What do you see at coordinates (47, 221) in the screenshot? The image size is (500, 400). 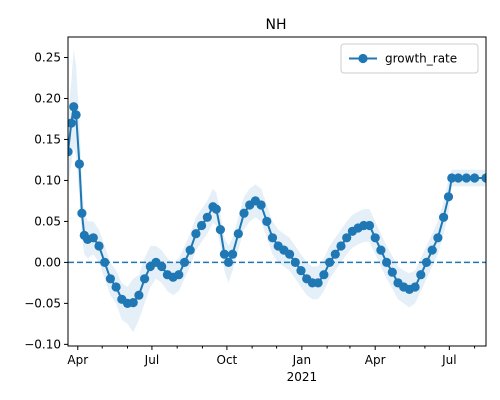 I see `y-tick-label: 0.05` at bounding box center [47, 221].